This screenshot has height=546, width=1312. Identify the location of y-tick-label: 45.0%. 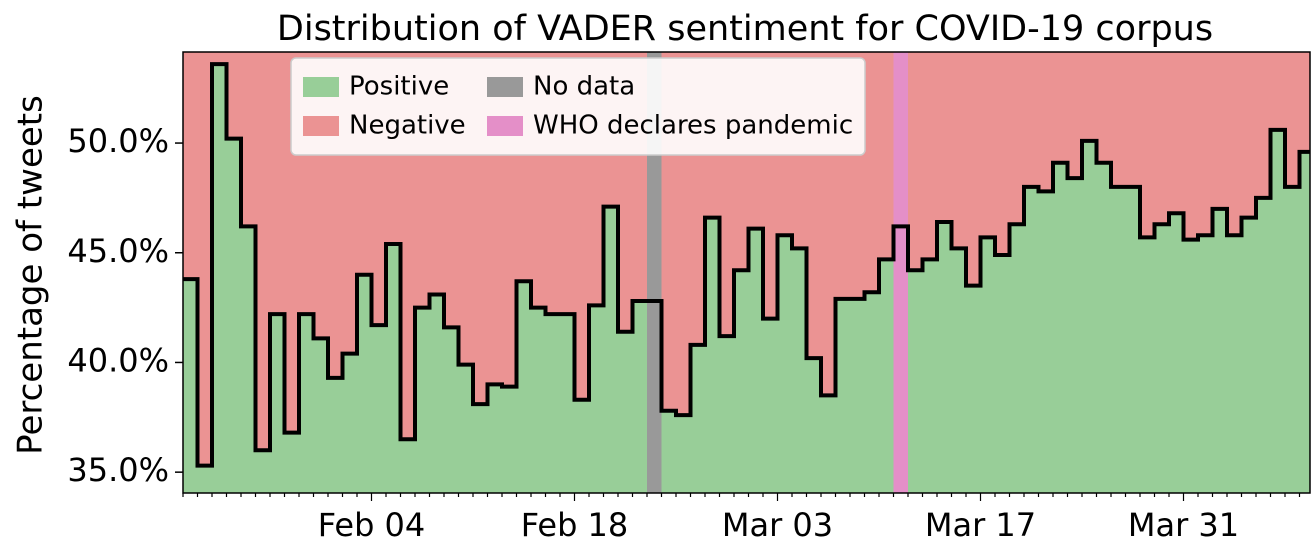
(118, 251).